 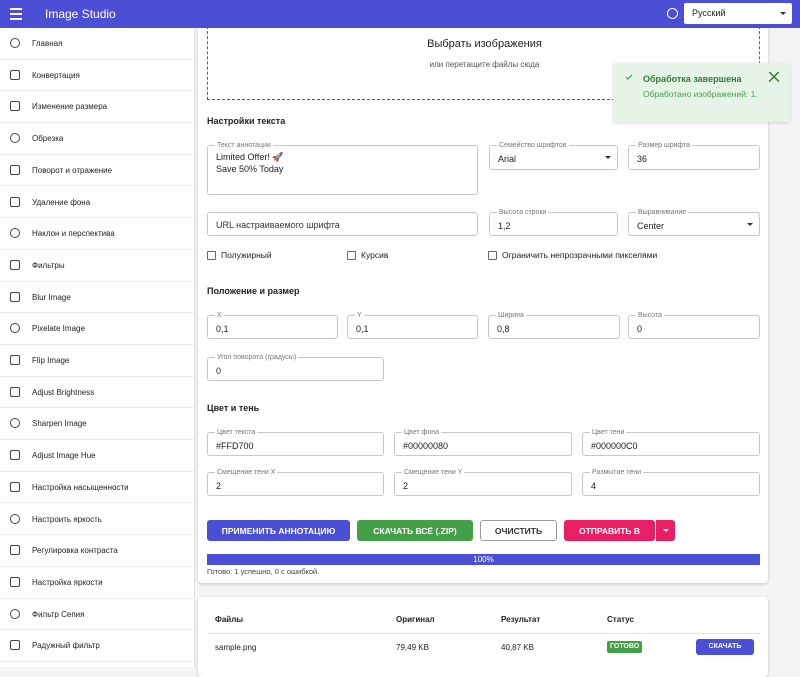 What do you see at coordinates (97, 488) in the screenshot?
I see `nav-item: Настройка насыщенности` at bounding box center [97, 488].